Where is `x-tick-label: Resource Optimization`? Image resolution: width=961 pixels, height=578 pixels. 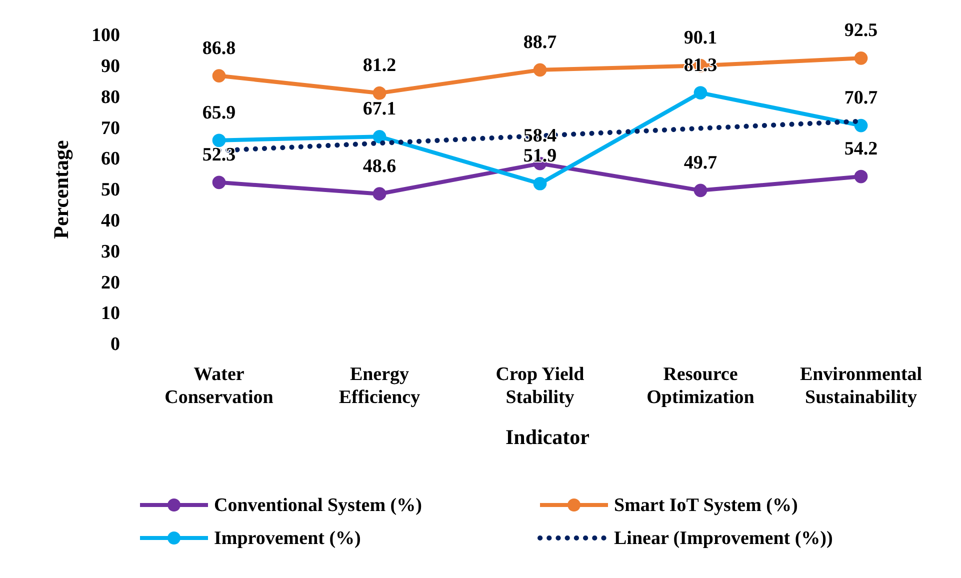
x-tick-label: Resource Optimization is located at coordinates (700, 386).